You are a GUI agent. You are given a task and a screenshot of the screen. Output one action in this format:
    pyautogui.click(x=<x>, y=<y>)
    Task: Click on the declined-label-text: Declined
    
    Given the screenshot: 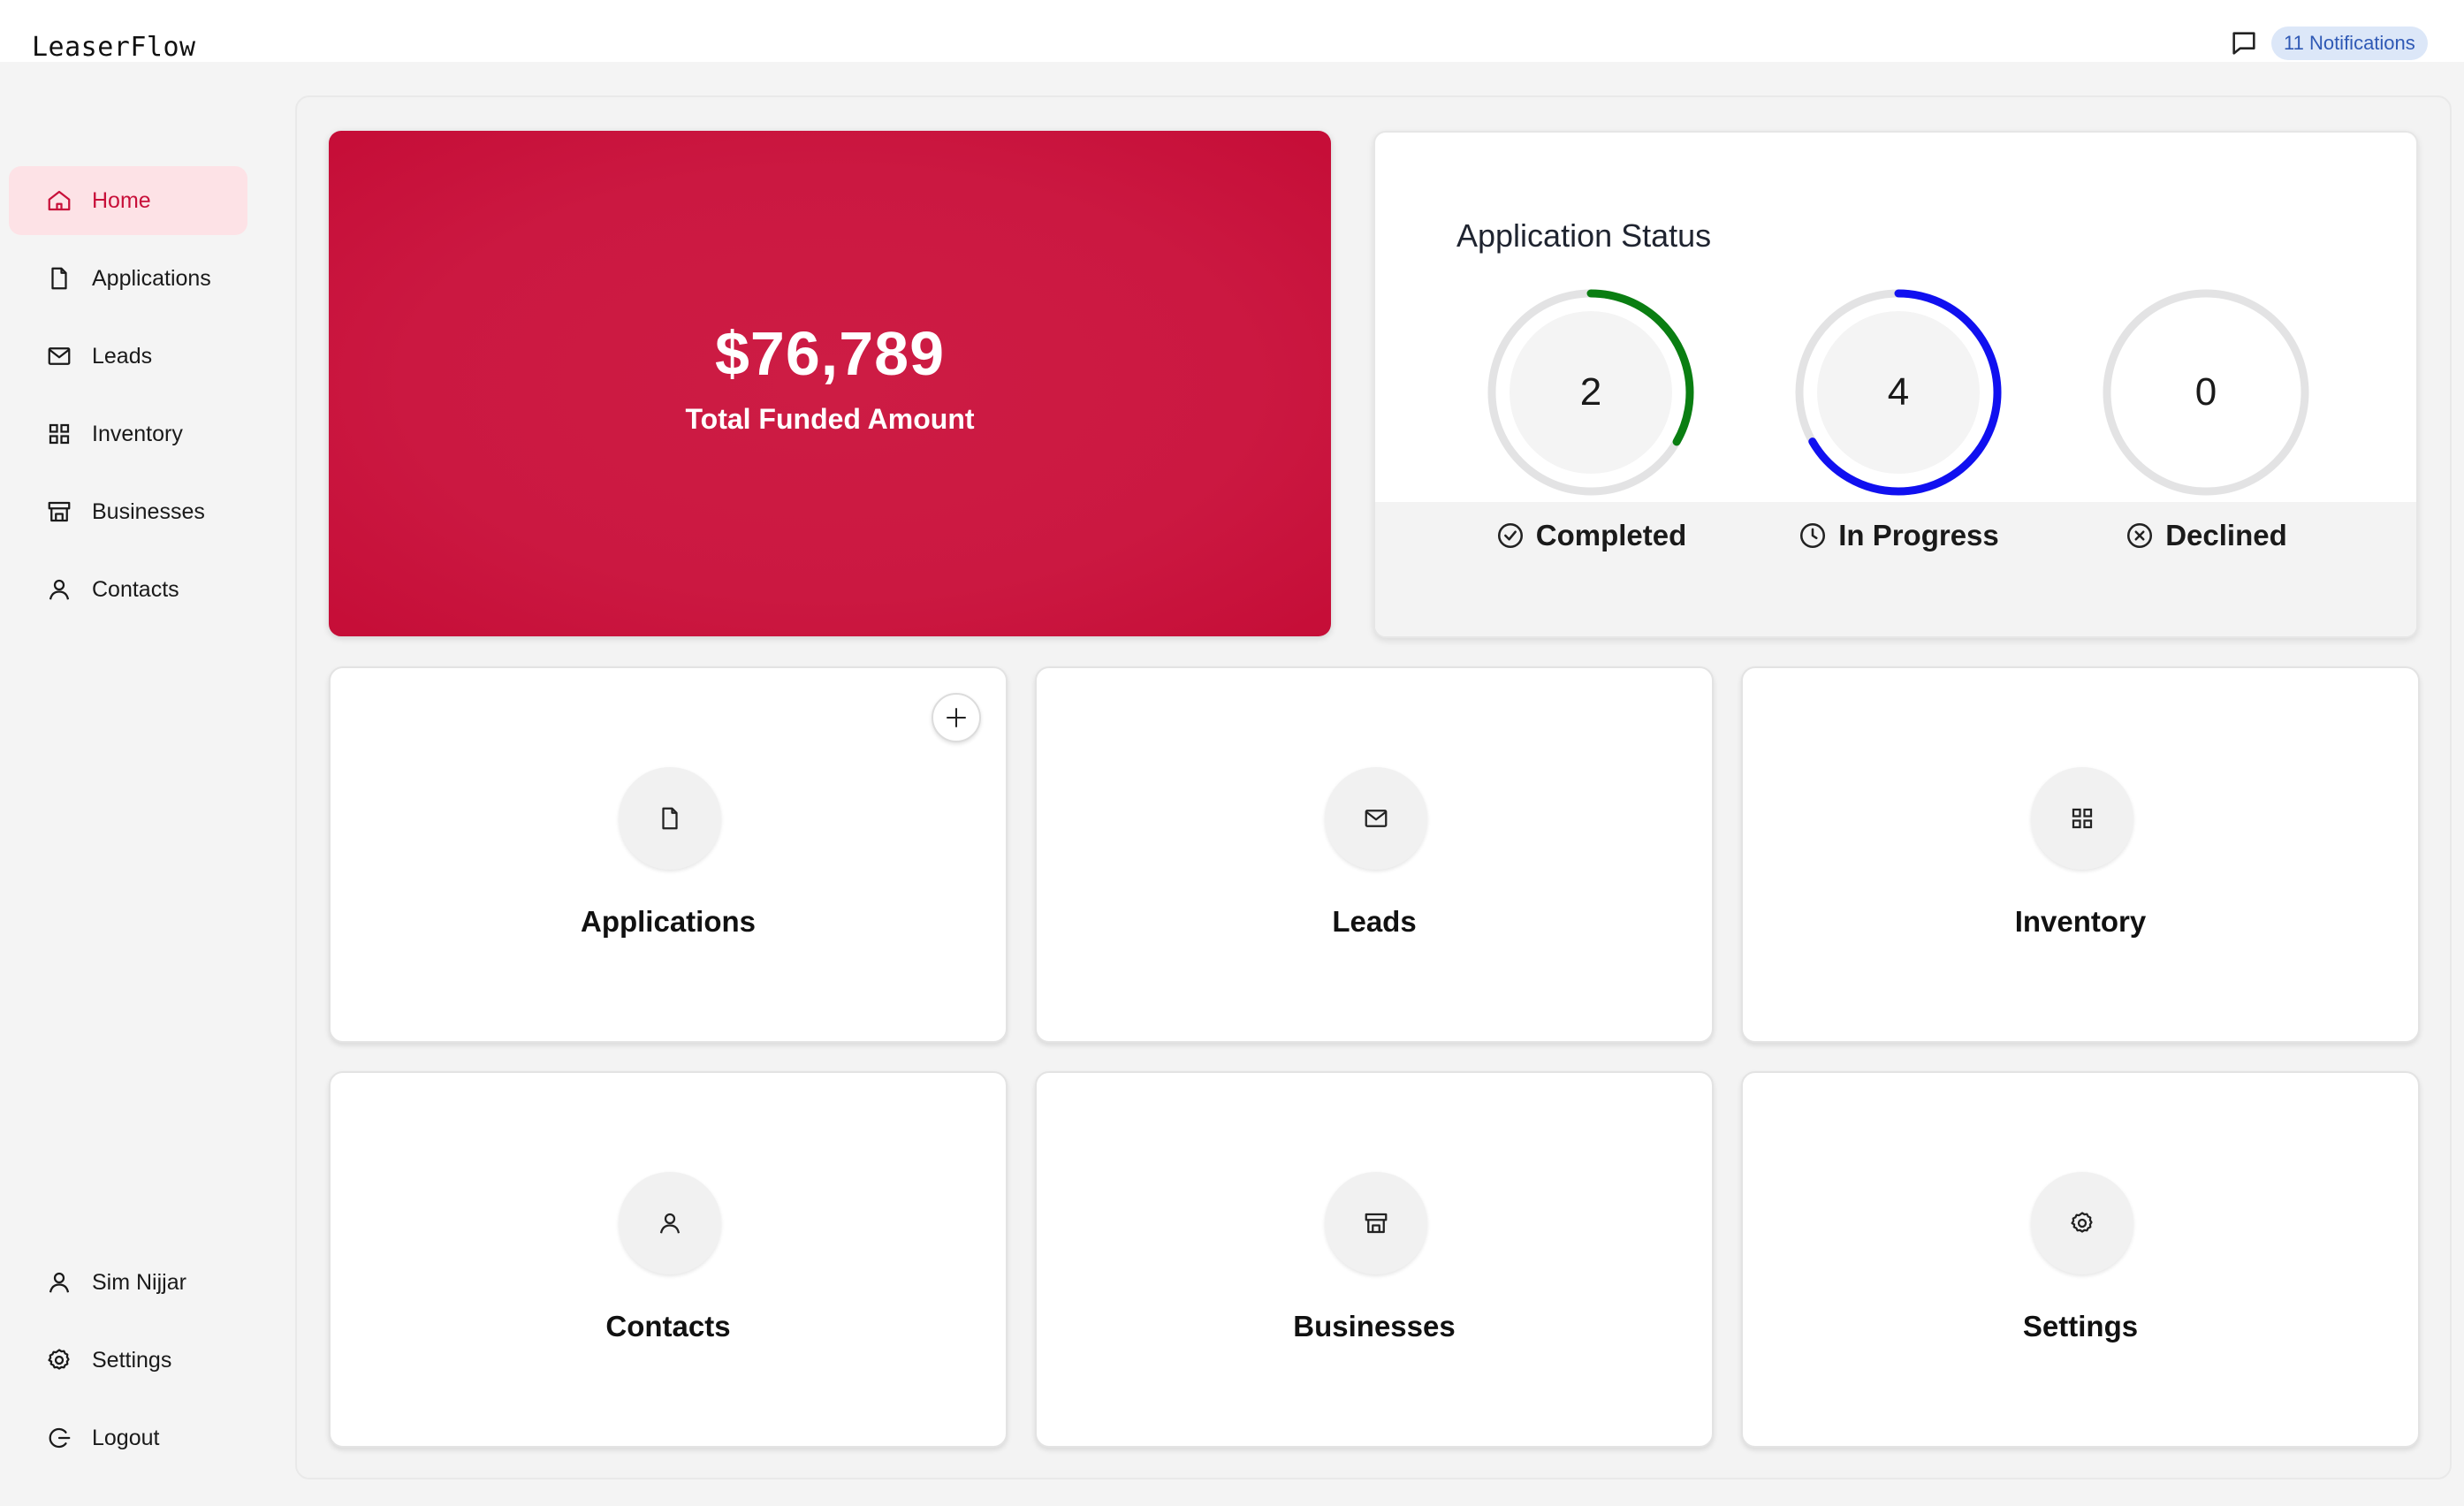 What is the action you would take?
    pyautogui.click(x=2226, y=535)
    